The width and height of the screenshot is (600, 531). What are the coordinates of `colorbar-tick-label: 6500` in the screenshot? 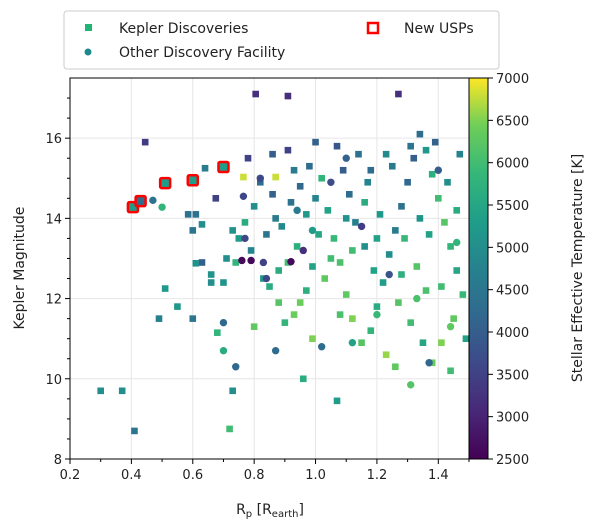 It's located at (512, 121).